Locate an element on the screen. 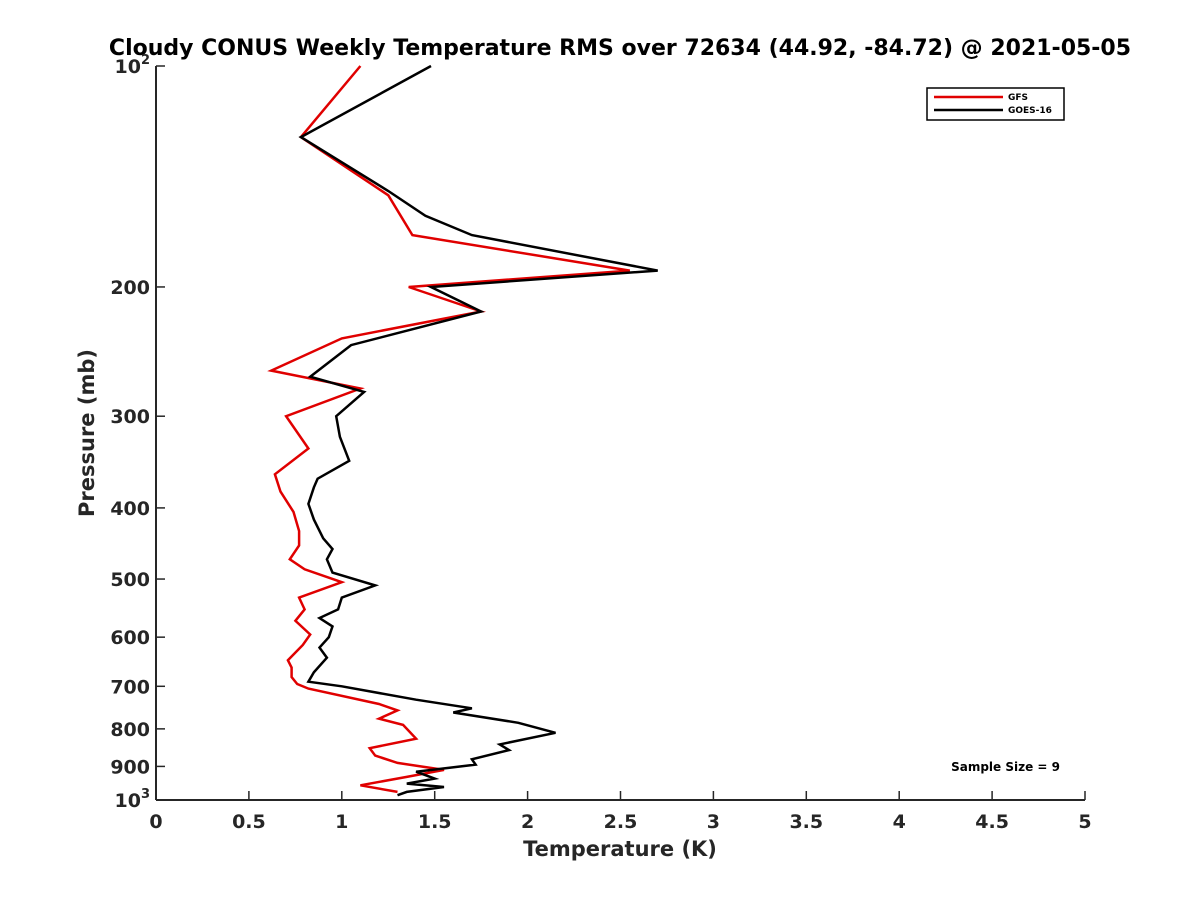  sample-size-annotation: Sample Size = 9 is located at coordinates (1005, 767).